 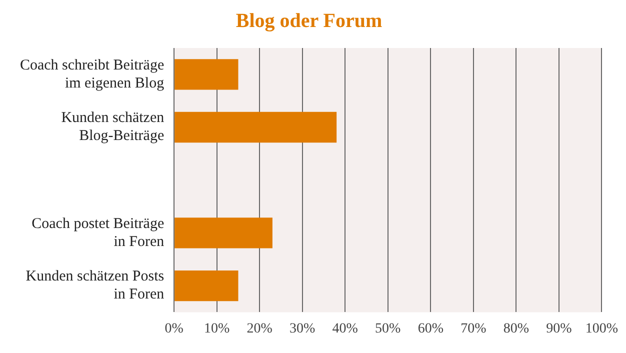 What do you see at coordinates (388, 328) in the screenshot?
I see `x-tick-label: 50%` at bounding box center [388, 328].